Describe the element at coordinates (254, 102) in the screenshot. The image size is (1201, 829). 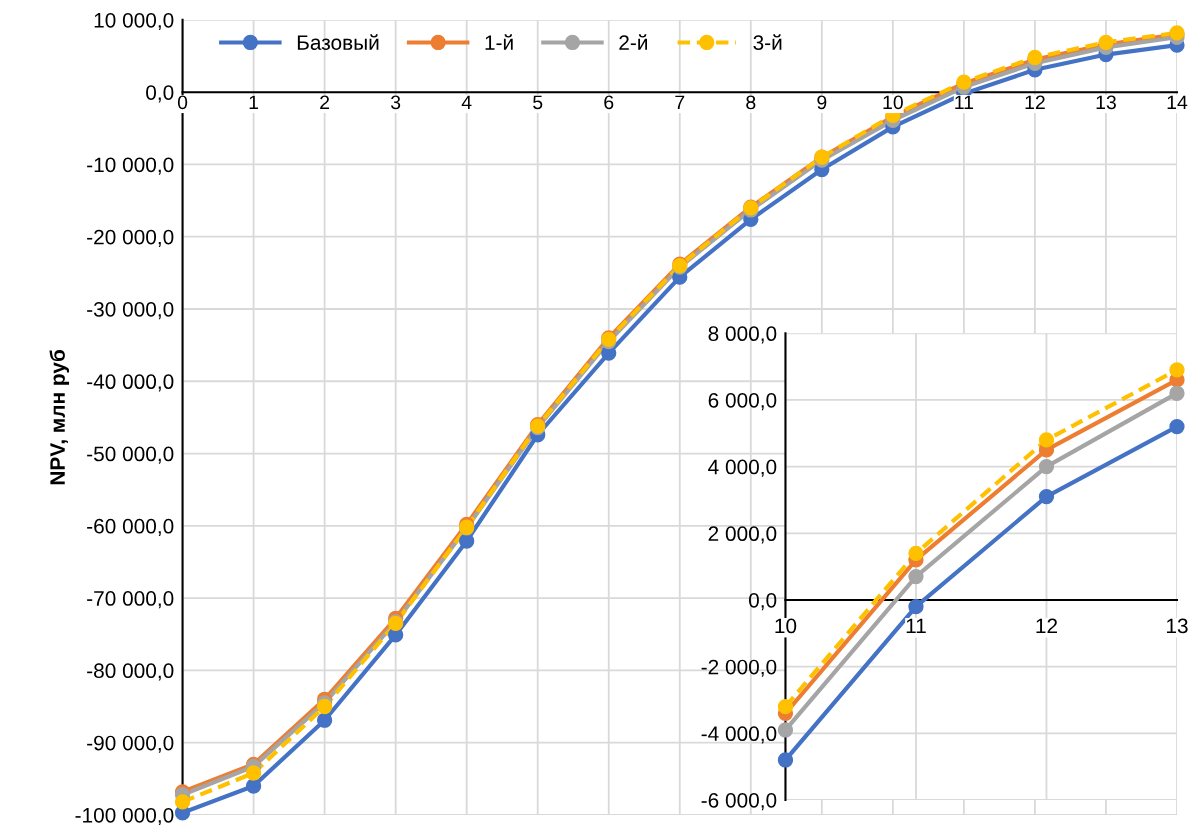
I see `x-tick-label: 1` at that location.